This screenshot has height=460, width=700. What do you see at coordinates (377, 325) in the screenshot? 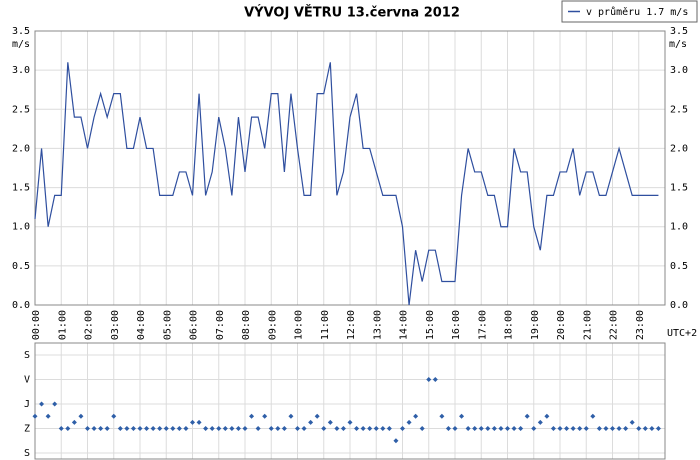
I see `x-tick-label: 13:00` at bounding box center [377, 325].